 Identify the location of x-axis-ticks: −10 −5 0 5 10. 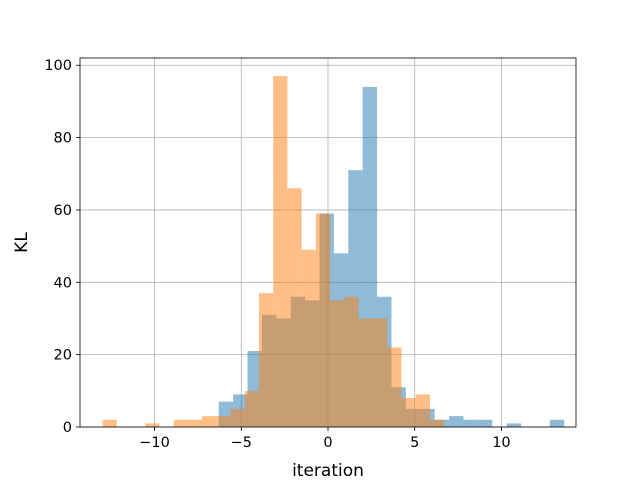
(325, 439).